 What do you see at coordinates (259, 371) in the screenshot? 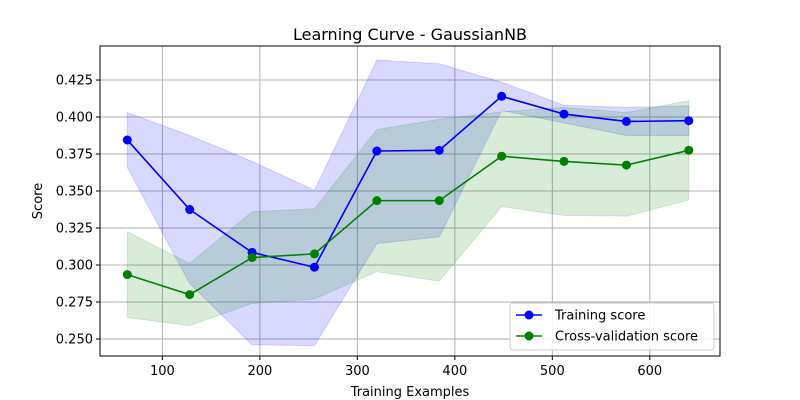
I see `x-tick-label: 200` at bounding box center [259, 371].